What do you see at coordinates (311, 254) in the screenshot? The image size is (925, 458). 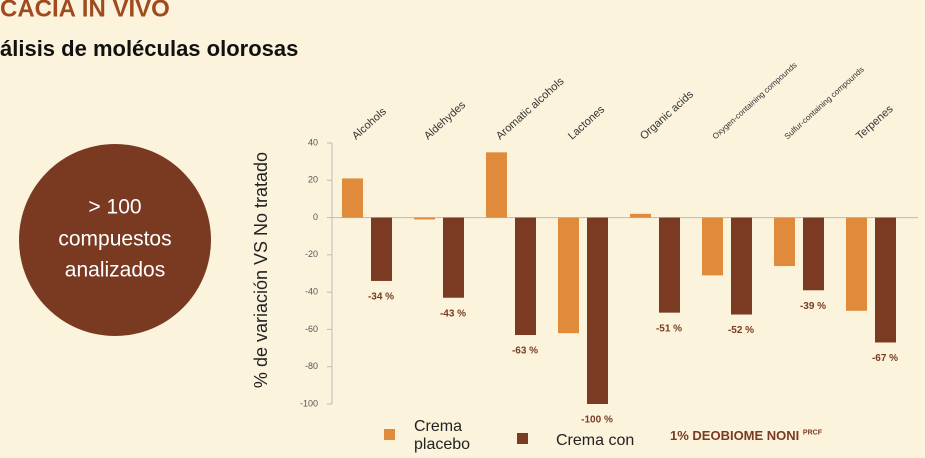 I see `y-tick-label: -20` at bounding box center [311, 254].